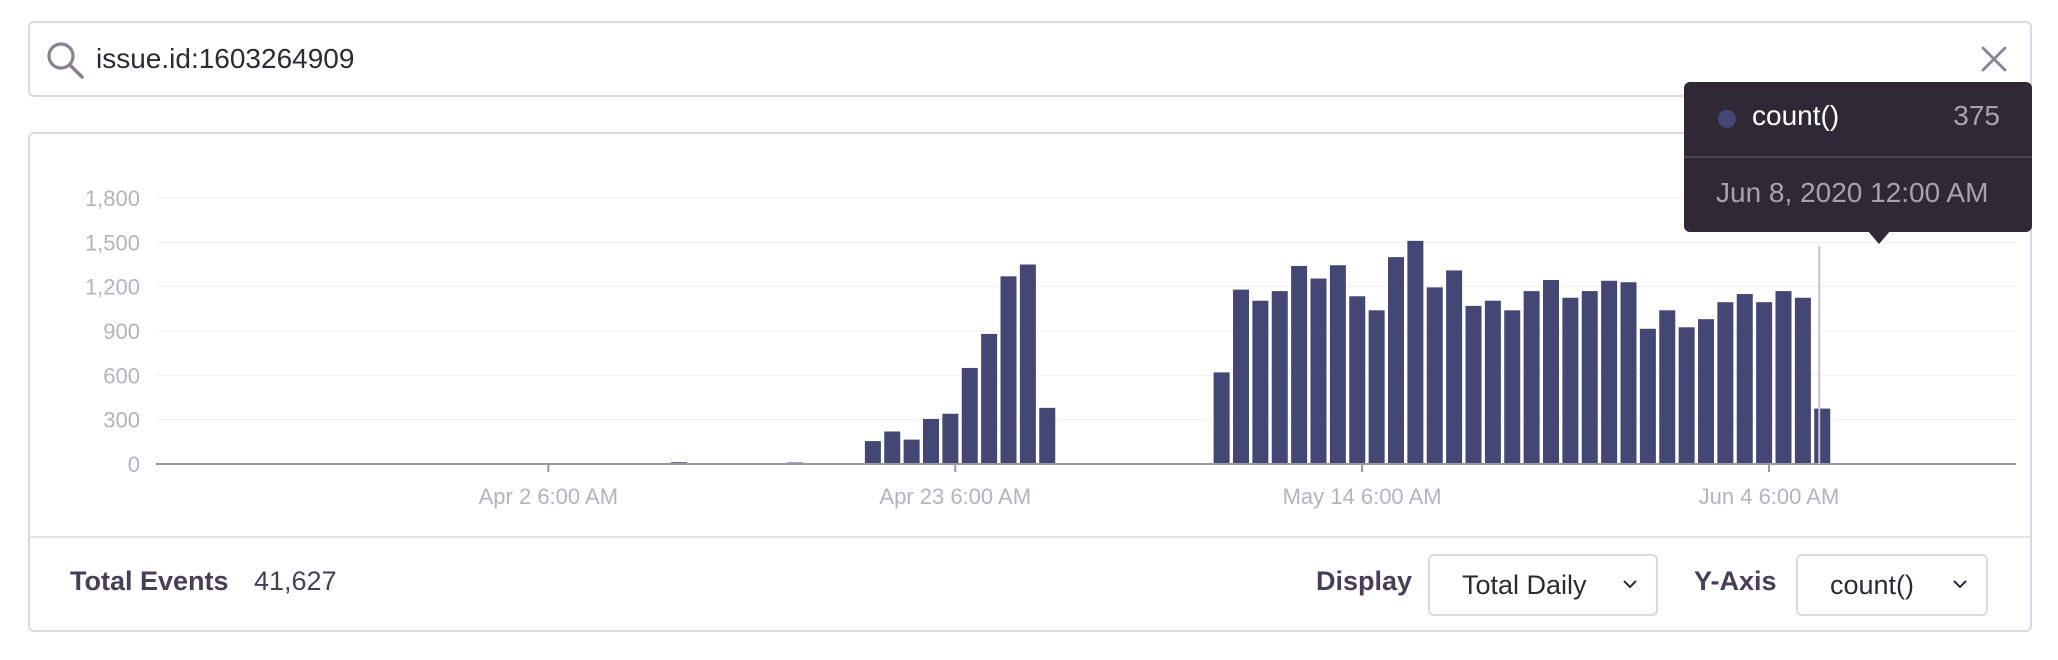 The image size is (2058, 660). Describe the element at coordinates (1030, 59) in the screenshot. I see `search-bar: issue.id:1603264909` at that location.